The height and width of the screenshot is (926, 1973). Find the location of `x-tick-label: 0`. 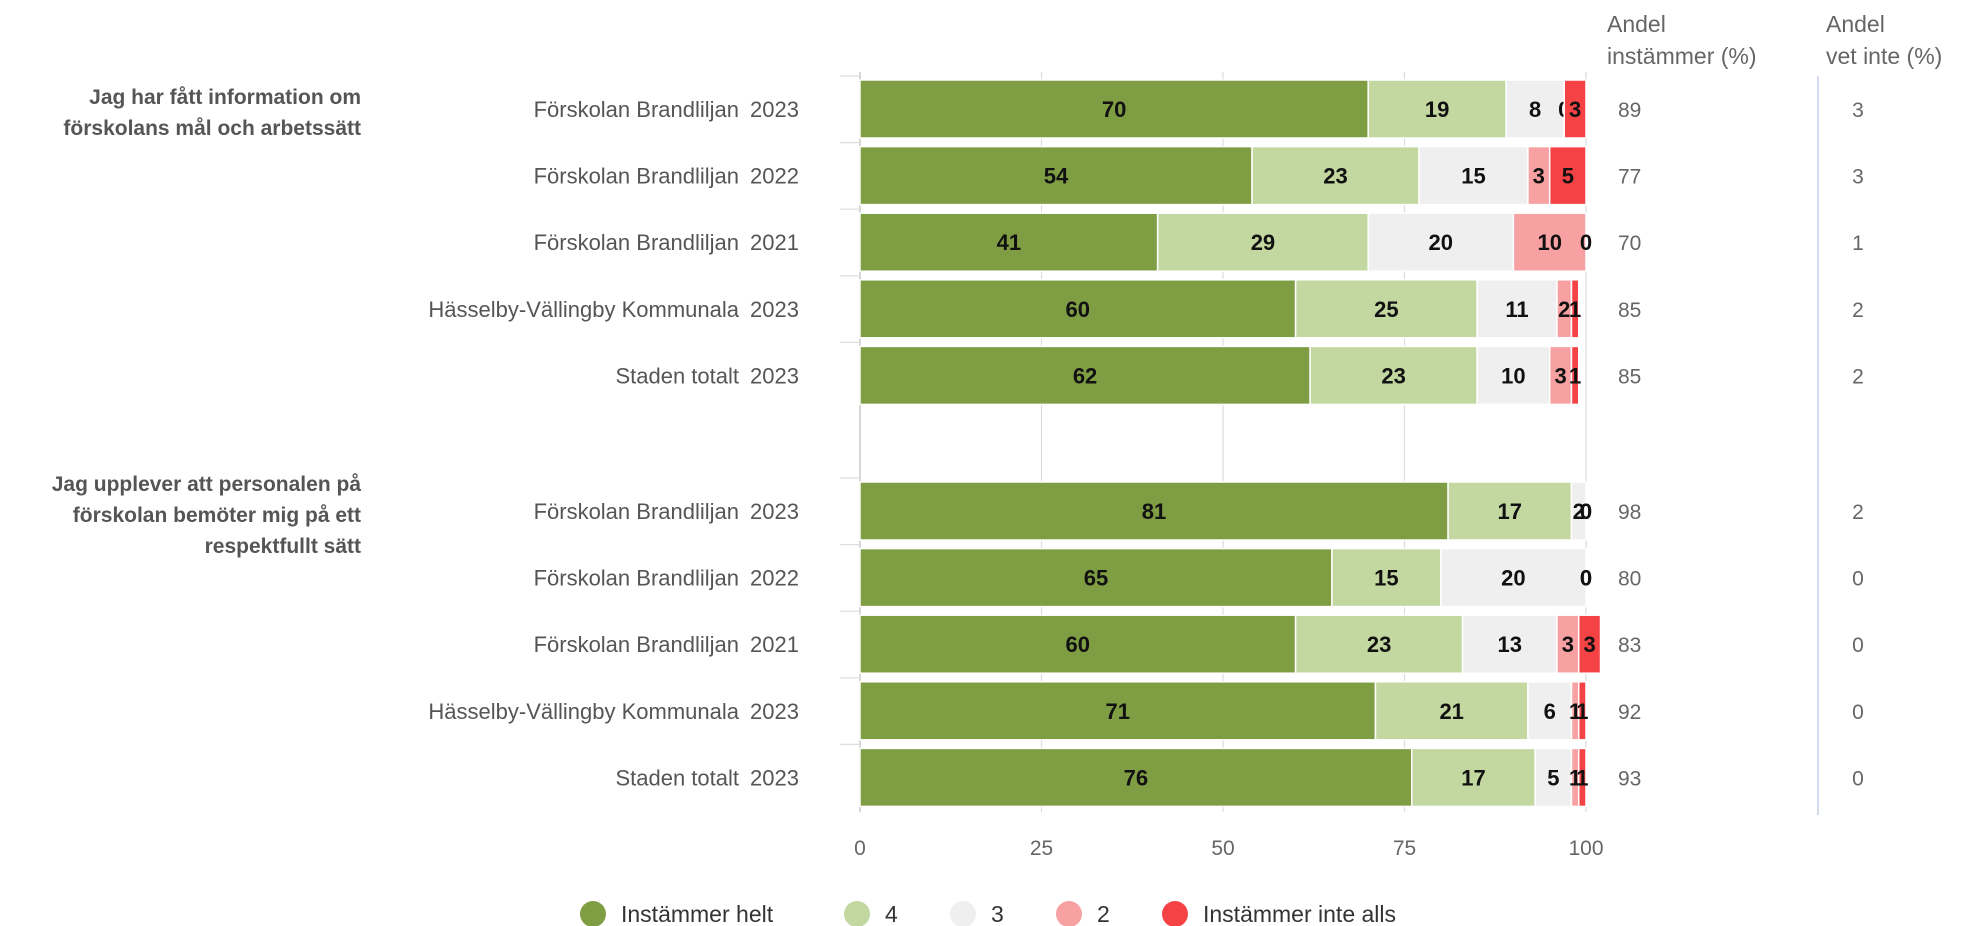

x-tick-label: 0 is located at coordinates (860, 848).